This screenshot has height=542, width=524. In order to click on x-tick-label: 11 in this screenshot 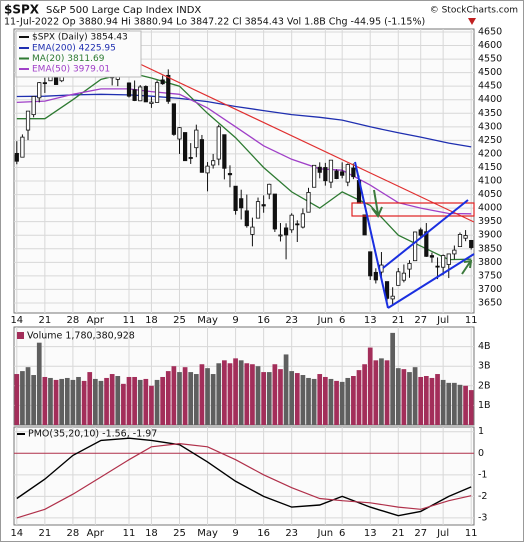, I will do `click(129, 320)`.